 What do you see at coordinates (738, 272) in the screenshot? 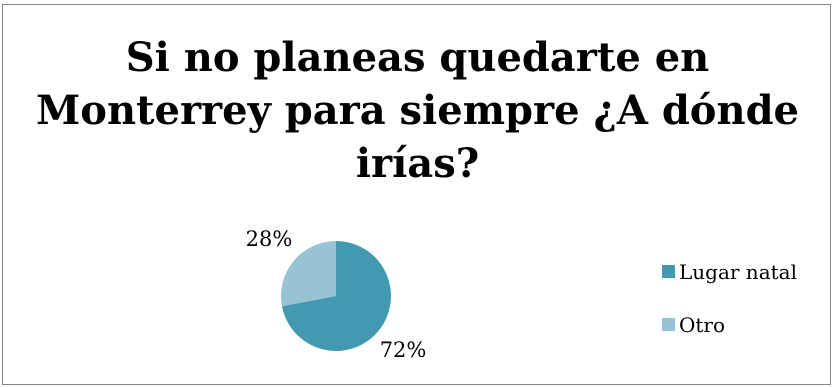
I see `legend-label-lugar-natal: Lugar natal` at bounding box center [738, 272].